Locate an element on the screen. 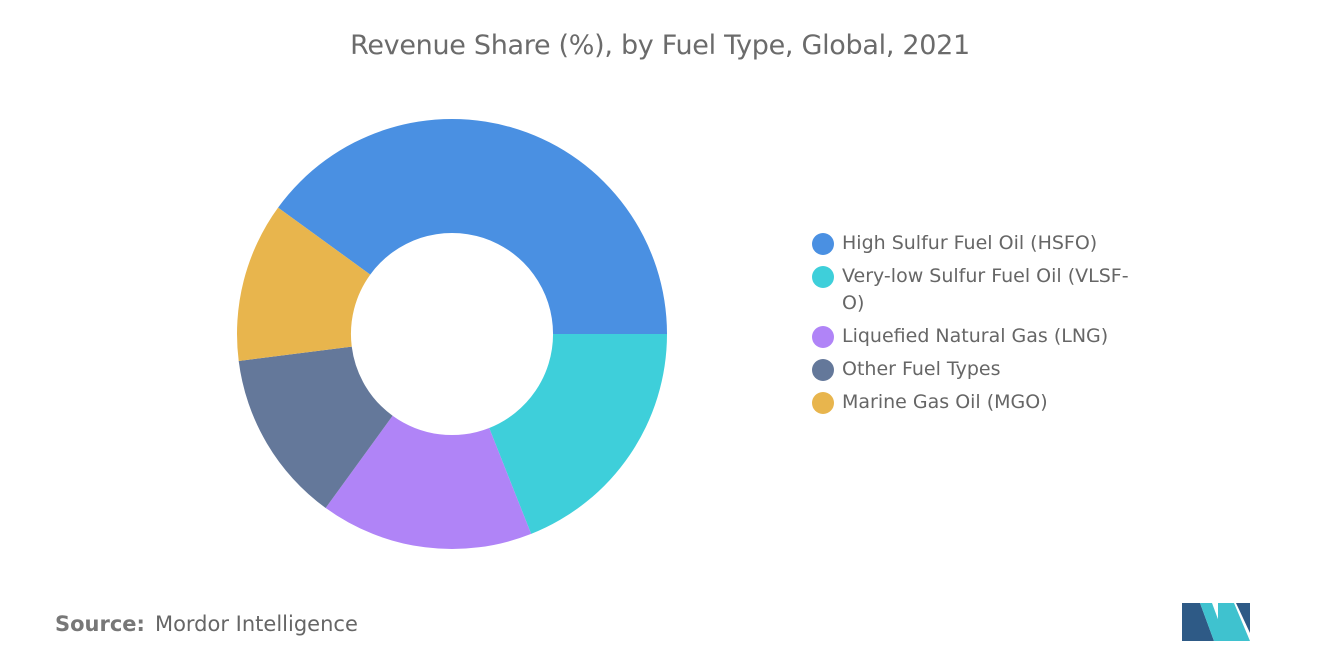  legend-label: Liquefied Natural Gas (LNG) is located at coordinates (975, 336).